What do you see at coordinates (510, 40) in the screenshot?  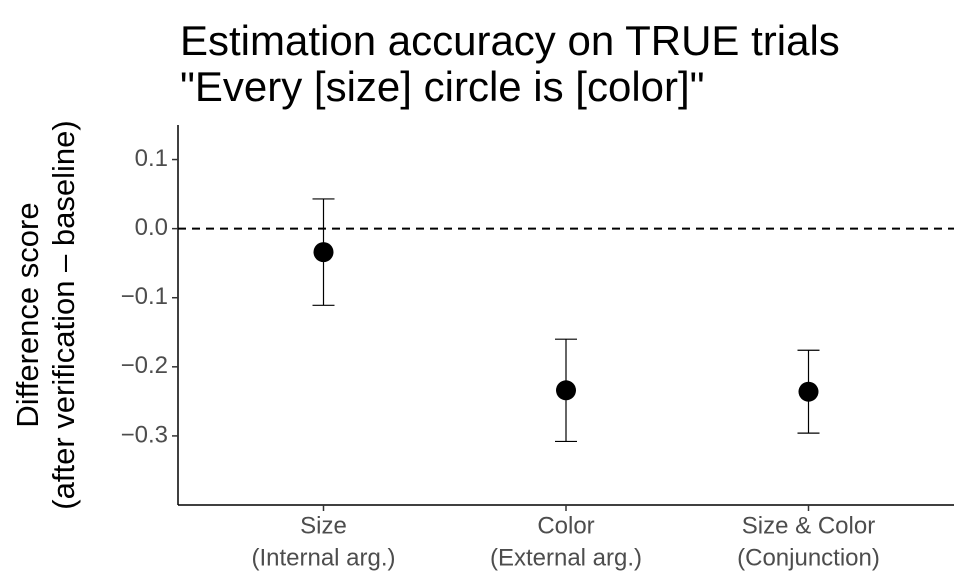 I see `chart-title: Estimation accuracy on TRUE trials` at bounding box center [510, 40].